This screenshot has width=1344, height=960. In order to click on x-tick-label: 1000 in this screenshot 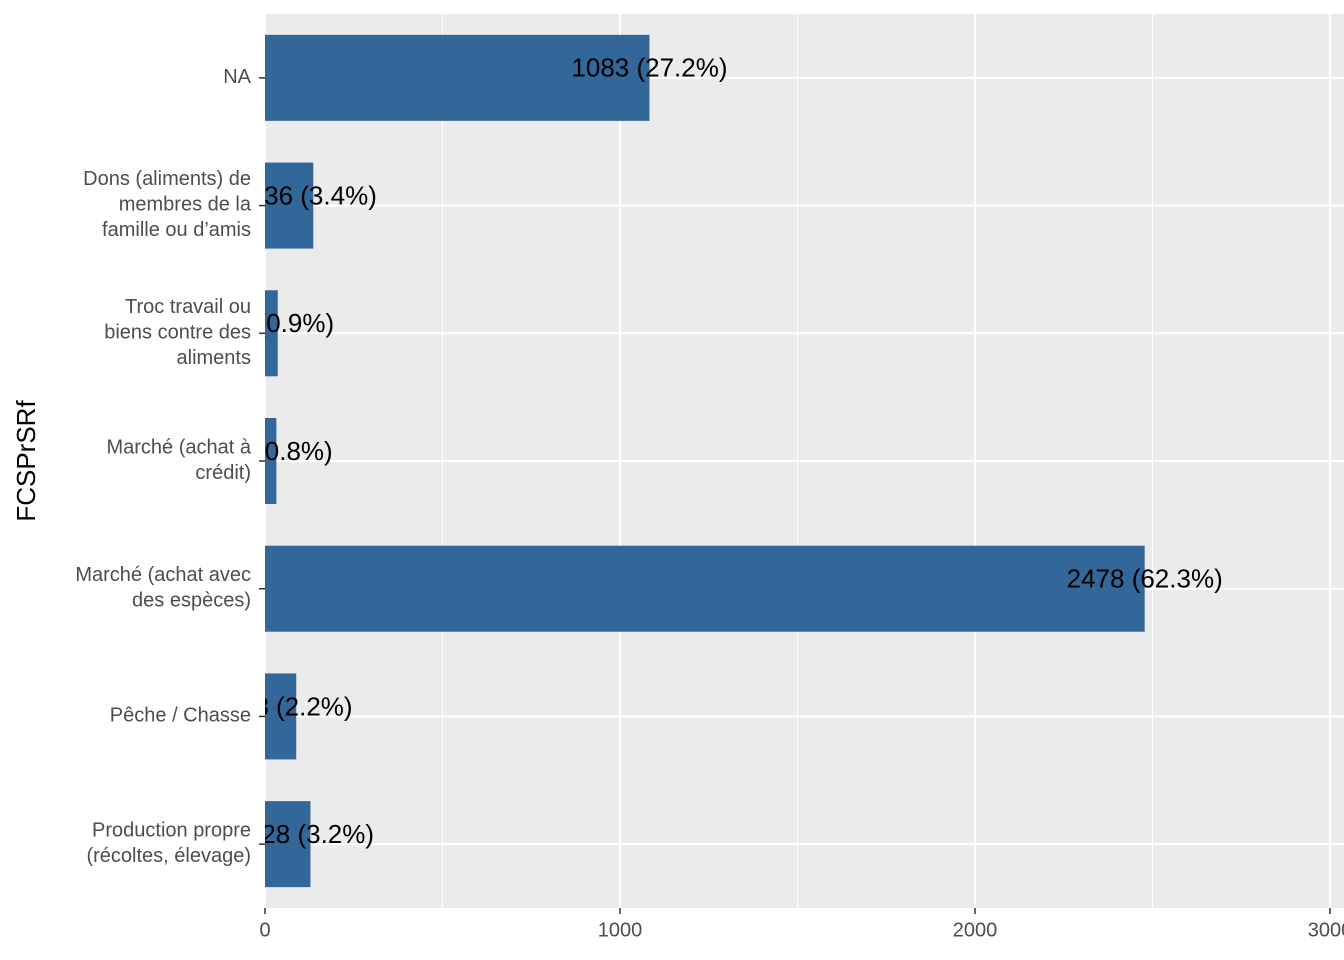, I will do `click(620, 930)`.